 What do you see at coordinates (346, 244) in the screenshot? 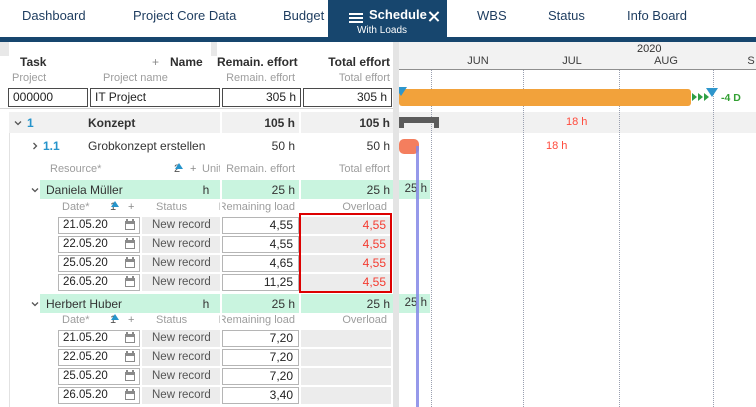
I see `overload-cell: 4,55` at bounding box center [346, 244].